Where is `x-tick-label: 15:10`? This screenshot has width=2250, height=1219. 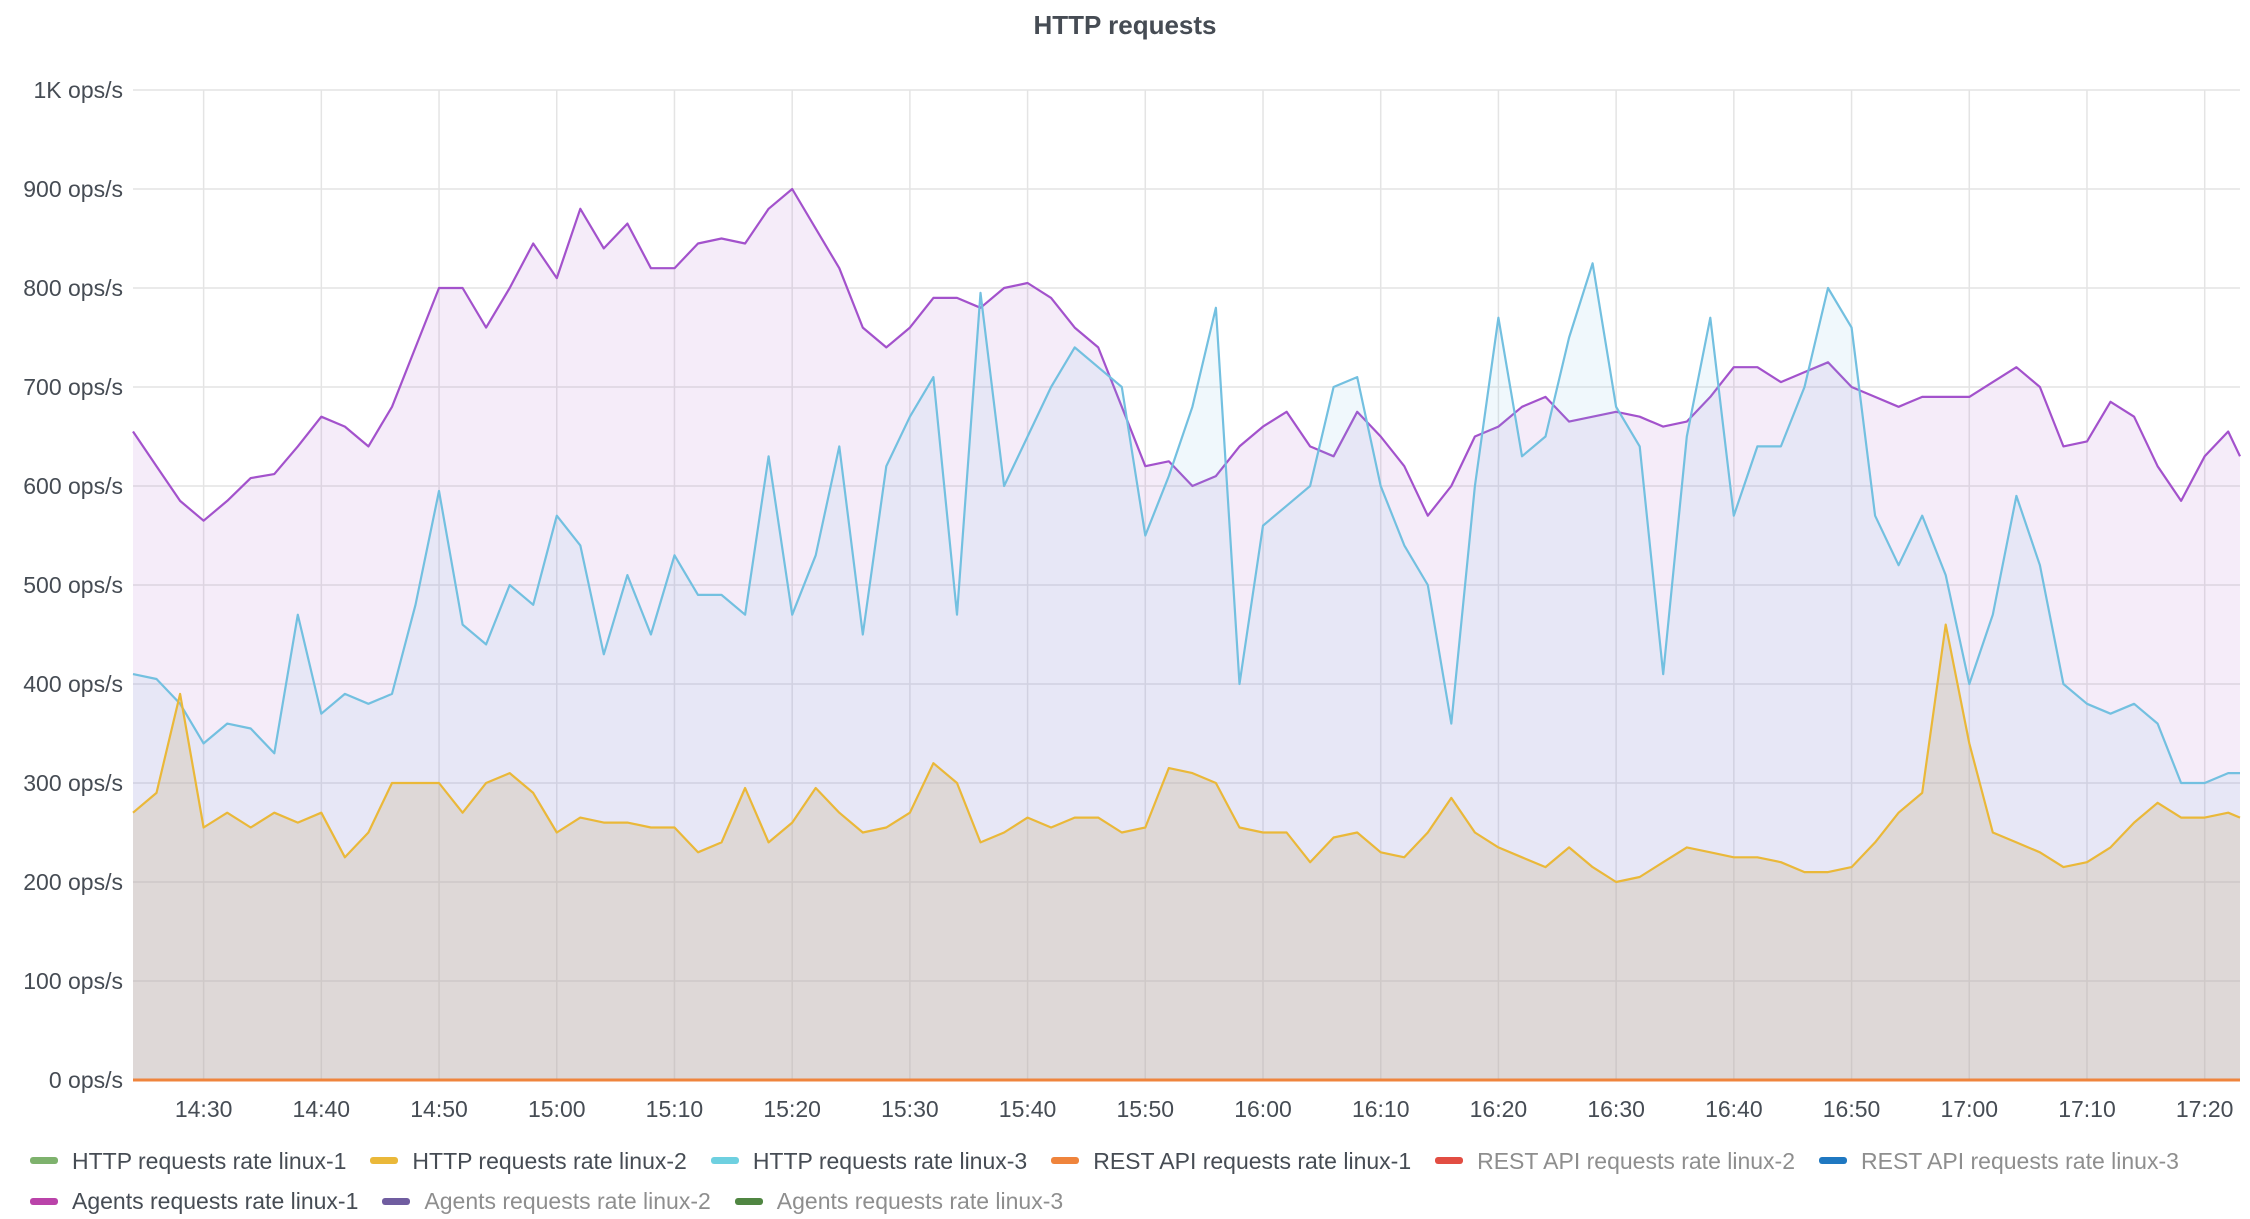 x-tick-label: 15:10 is located at coordinates (675, 1109).